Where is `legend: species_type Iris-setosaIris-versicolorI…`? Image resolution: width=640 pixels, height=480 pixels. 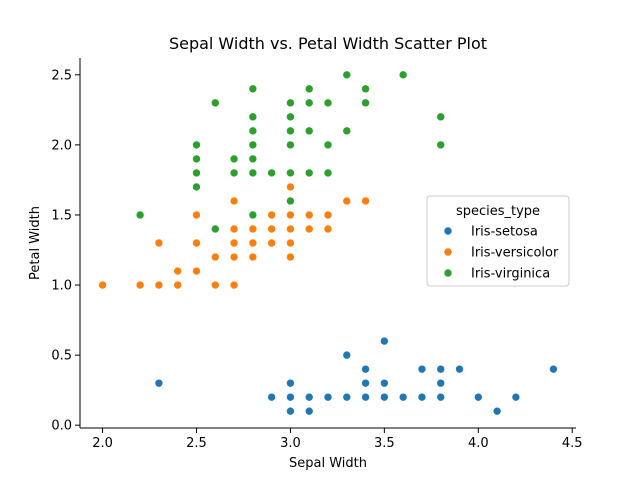 legend: species_type Iris-setosaIris-versicolorI… is located at coordinates (498, 241).